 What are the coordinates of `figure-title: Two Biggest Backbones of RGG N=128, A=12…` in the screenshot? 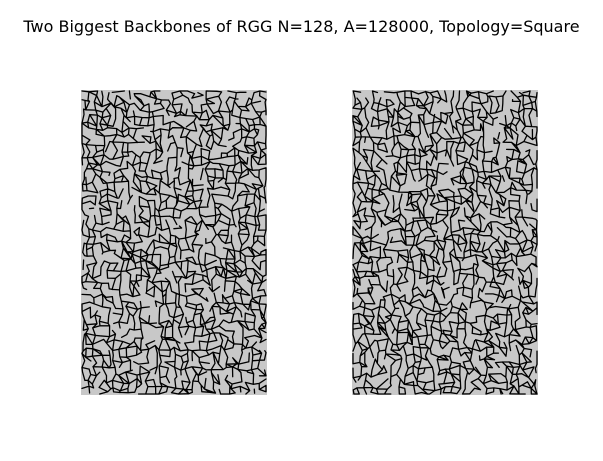 It's located at (301, 26).